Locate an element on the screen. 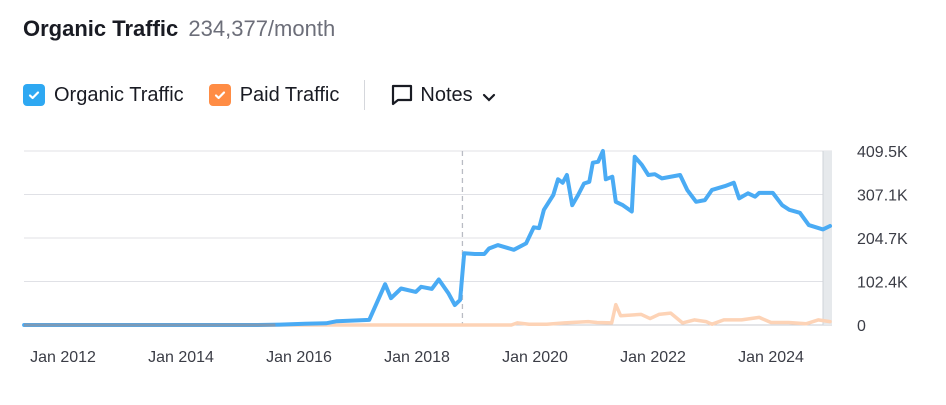  y-tick-label: 409.5K is located at coordinates (882, 152).